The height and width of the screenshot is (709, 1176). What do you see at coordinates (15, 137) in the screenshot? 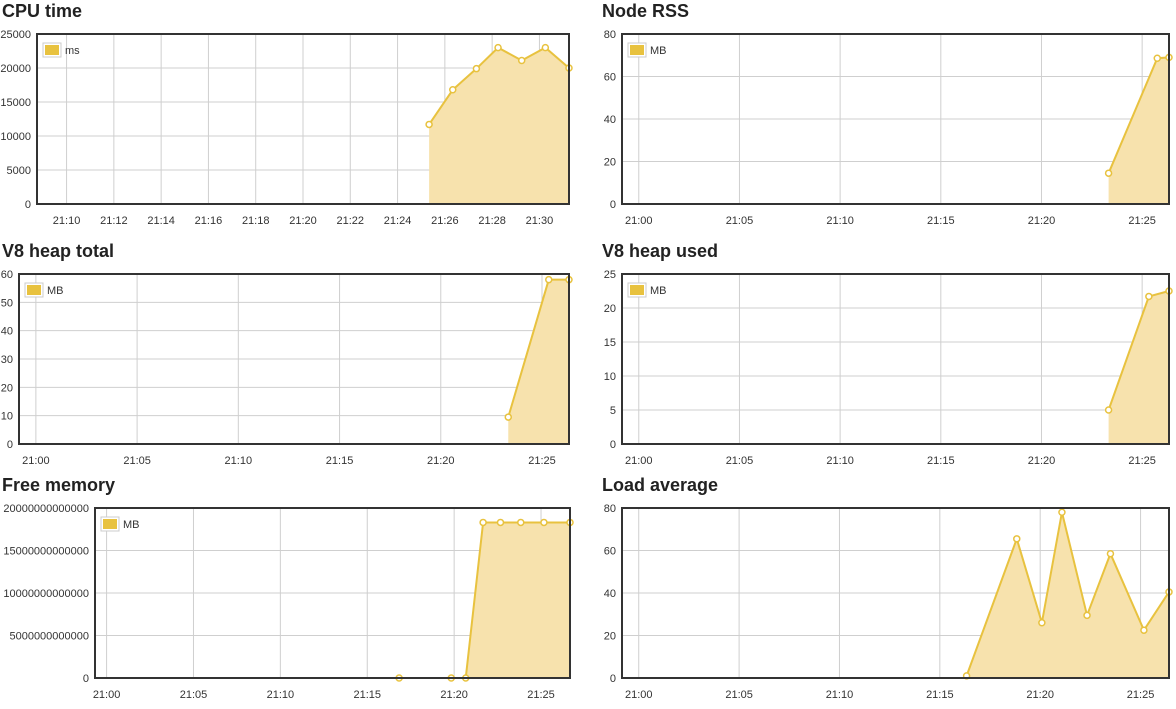
I see `y-tick-label: 10000` at bounding box center [15, 137].